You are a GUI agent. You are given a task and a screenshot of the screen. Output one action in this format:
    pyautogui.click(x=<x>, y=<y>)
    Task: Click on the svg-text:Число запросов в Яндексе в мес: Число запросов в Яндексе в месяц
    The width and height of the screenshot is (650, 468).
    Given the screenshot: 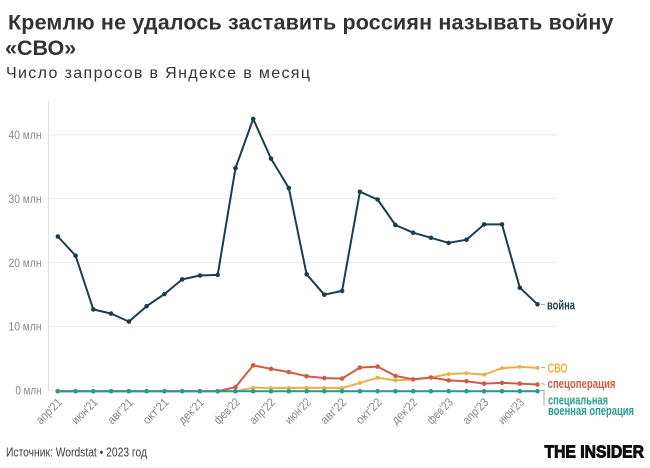 What is the action you would take?
    pyautogui.click(x=158, y=73)
    